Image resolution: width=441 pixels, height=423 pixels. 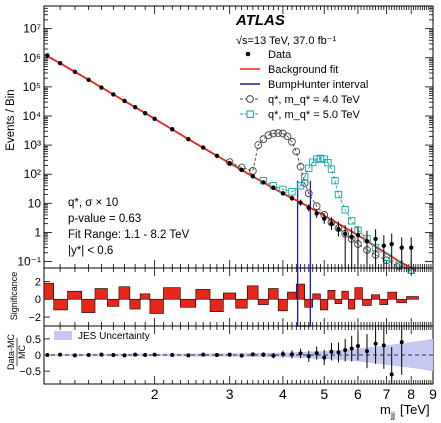 I want to click on significance-panel: −2 0 2, so click(x=231, y=297).